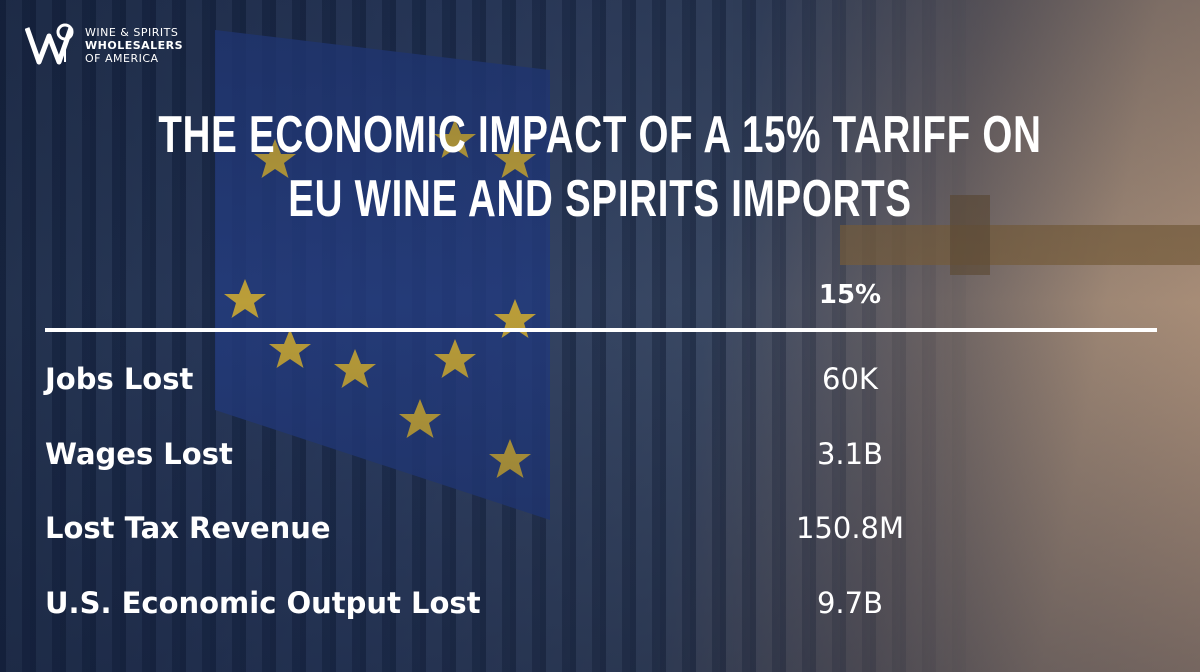  I want to click on logo-mark, so click(49, 44).